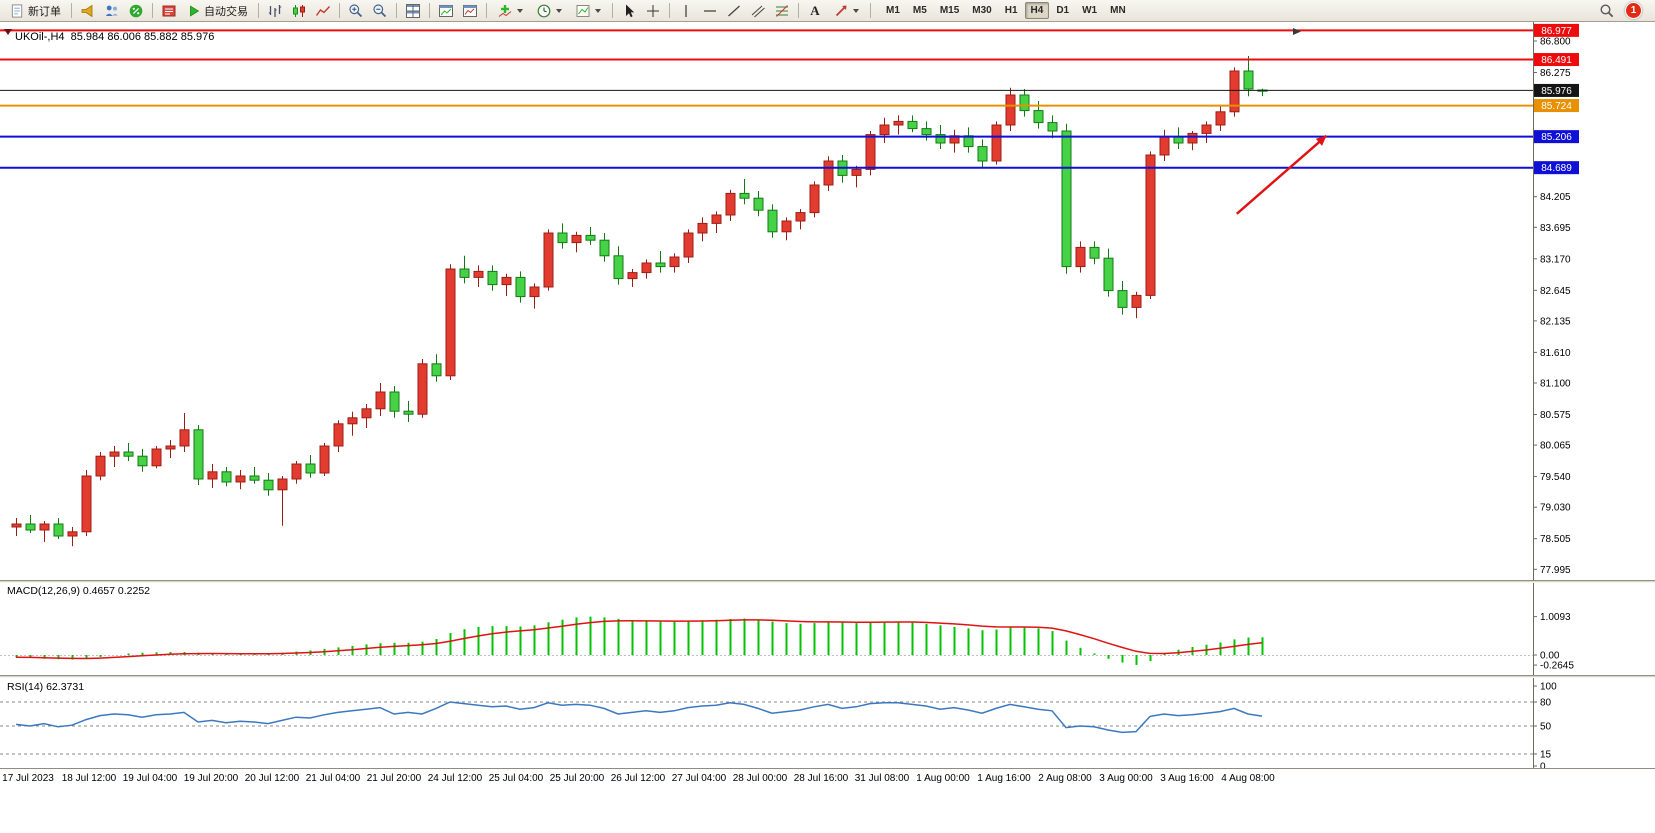 The image size is (1655, 833). Describe the element at coordinates (982, 10) in the screenshot. I see `timeframe-button-m30: M30` at that location.